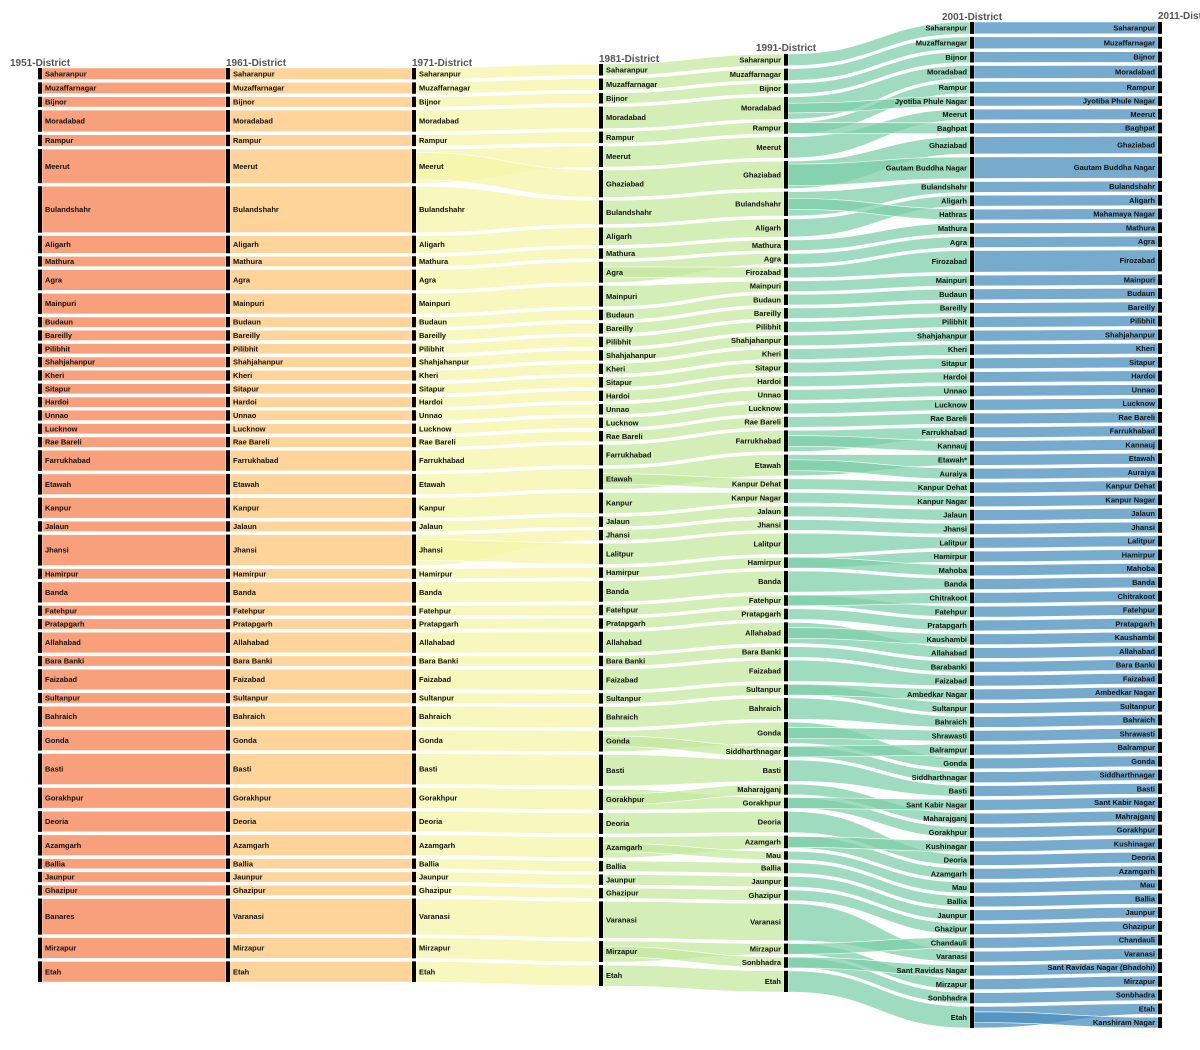  Describe the element at coordinates (1160, 637) in the screenshot. I see `node-bar-kaushambi` at that location.